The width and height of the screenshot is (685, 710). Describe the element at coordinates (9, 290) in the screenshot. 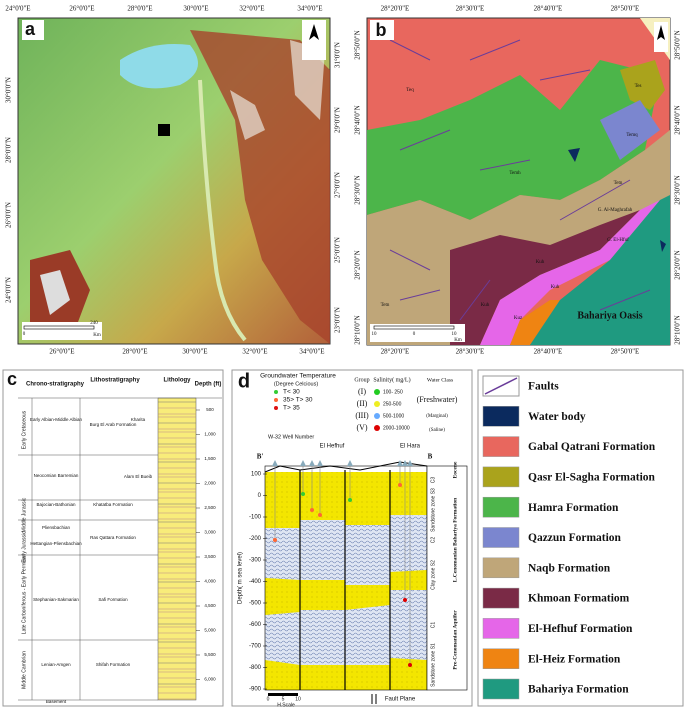

I see `lat-label: 24°0'0"N` at that location.